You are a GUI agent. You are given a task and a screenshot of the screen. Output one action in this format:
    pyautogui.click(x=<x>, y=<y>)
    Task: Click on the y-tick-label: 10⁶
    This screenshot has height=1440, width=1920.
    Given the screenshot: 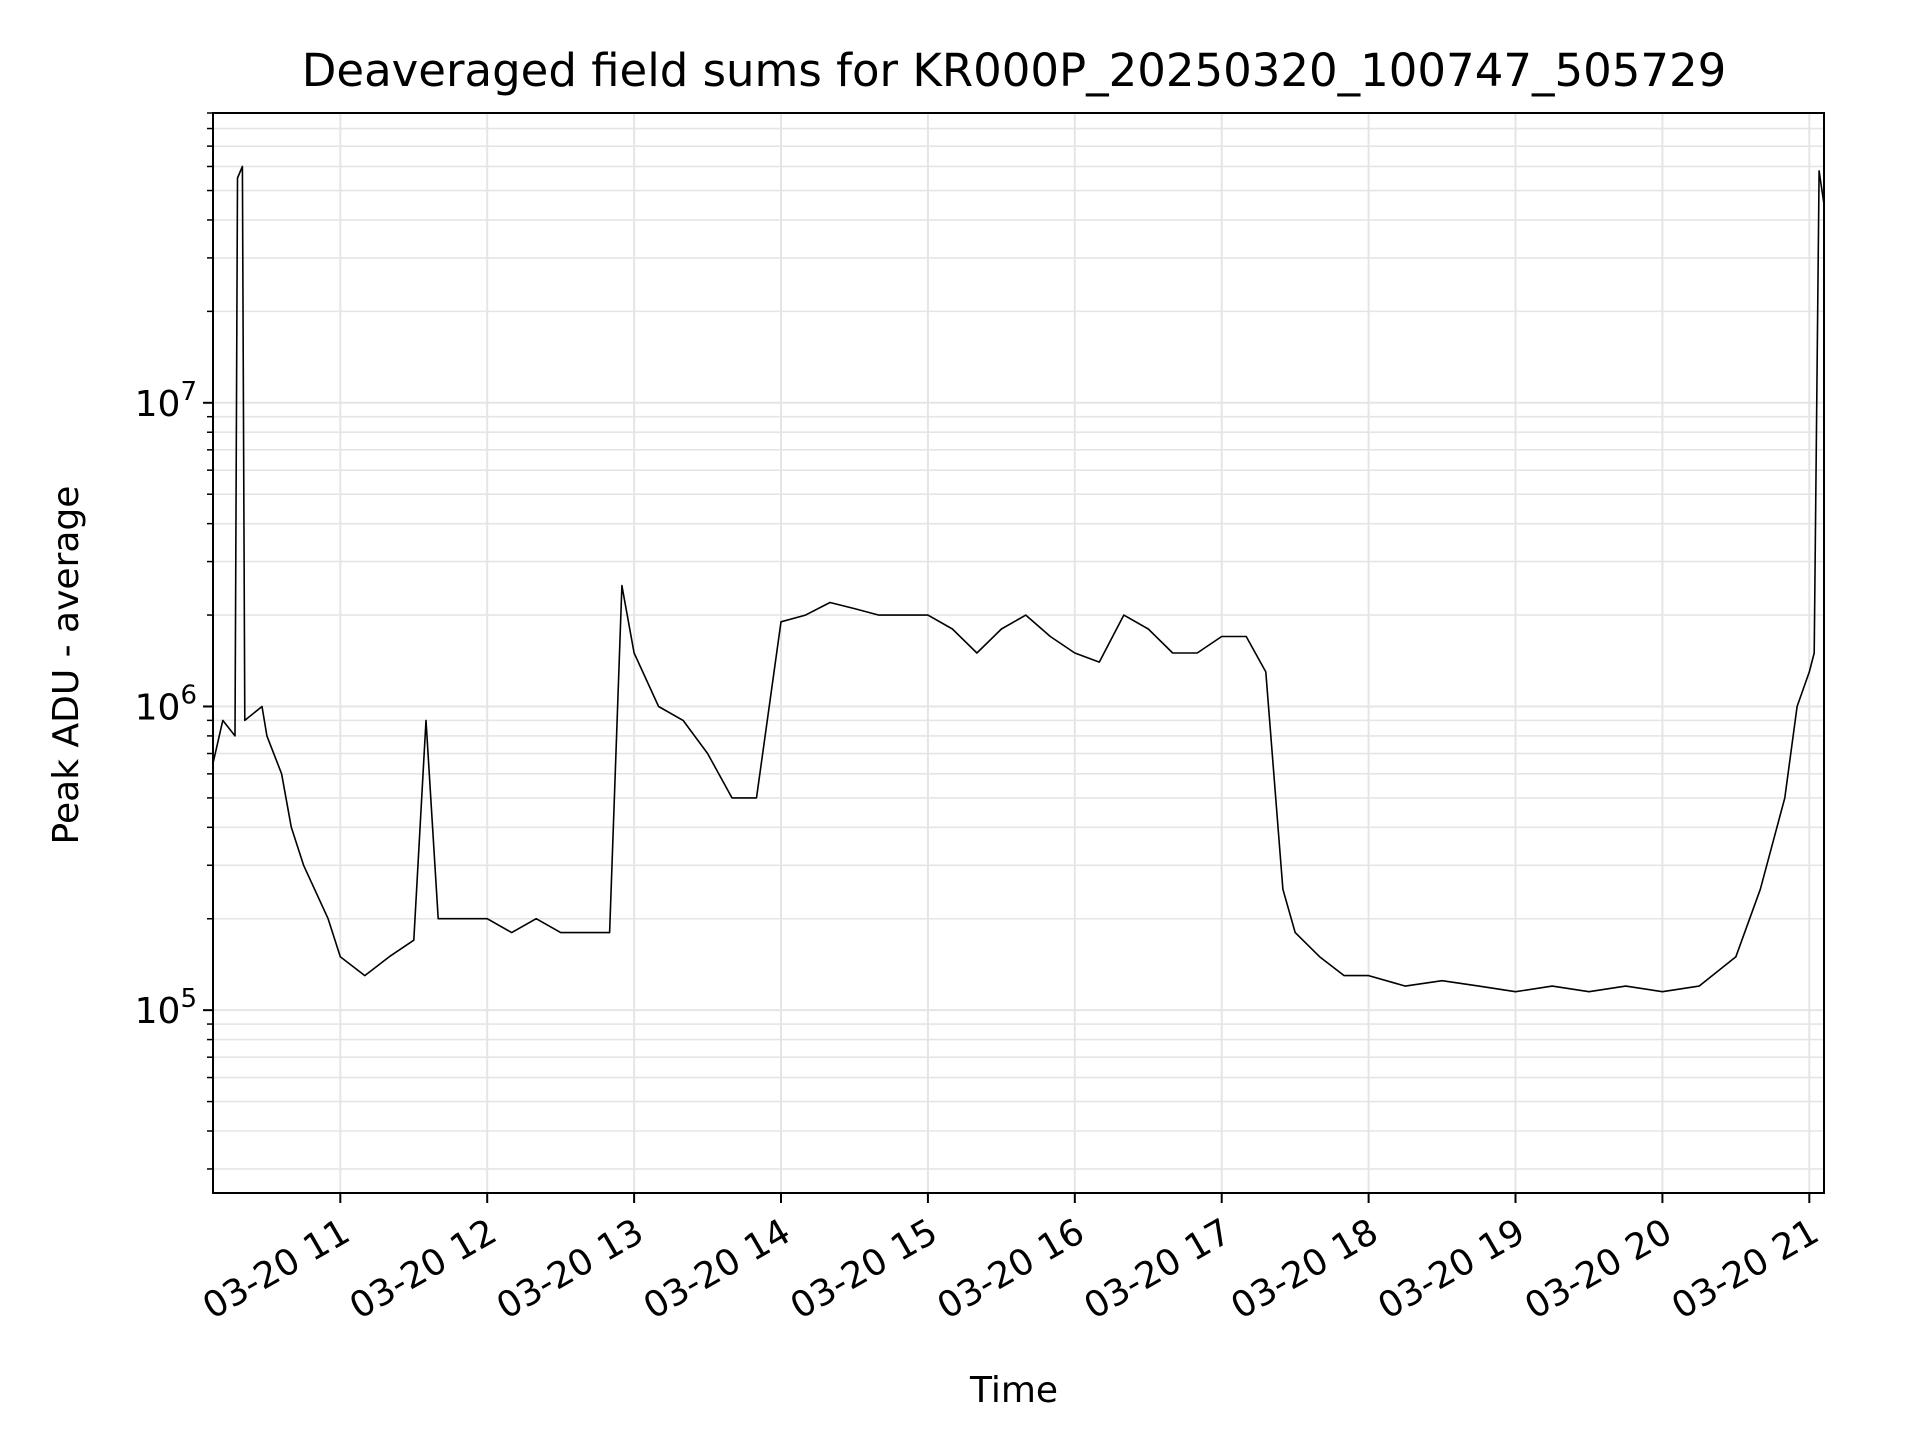 What is the action you would take?
    pyautogui.click(x=166, y=704)
    